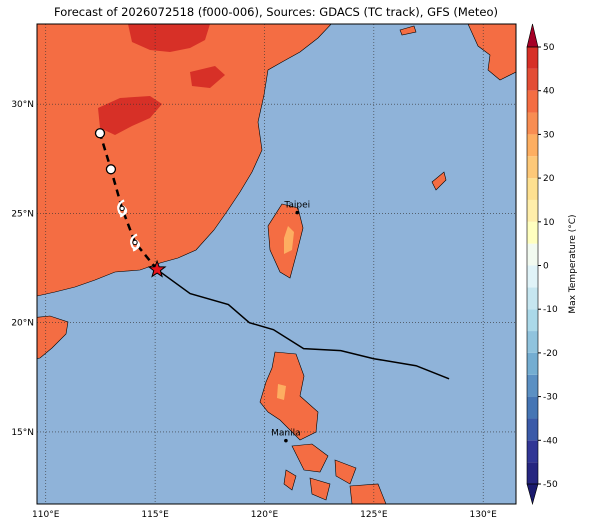  I want to click on y-tick-label: 15°N, so click(22, 433).